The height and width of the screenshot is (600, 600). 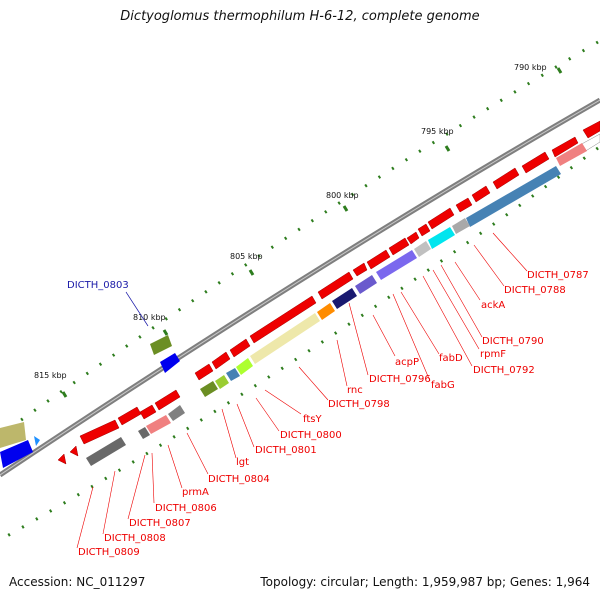 What do you see at coordinates (312, 419) in the screenshot?
I see `gene-label: ftsY` at bounding box center [312, 419].